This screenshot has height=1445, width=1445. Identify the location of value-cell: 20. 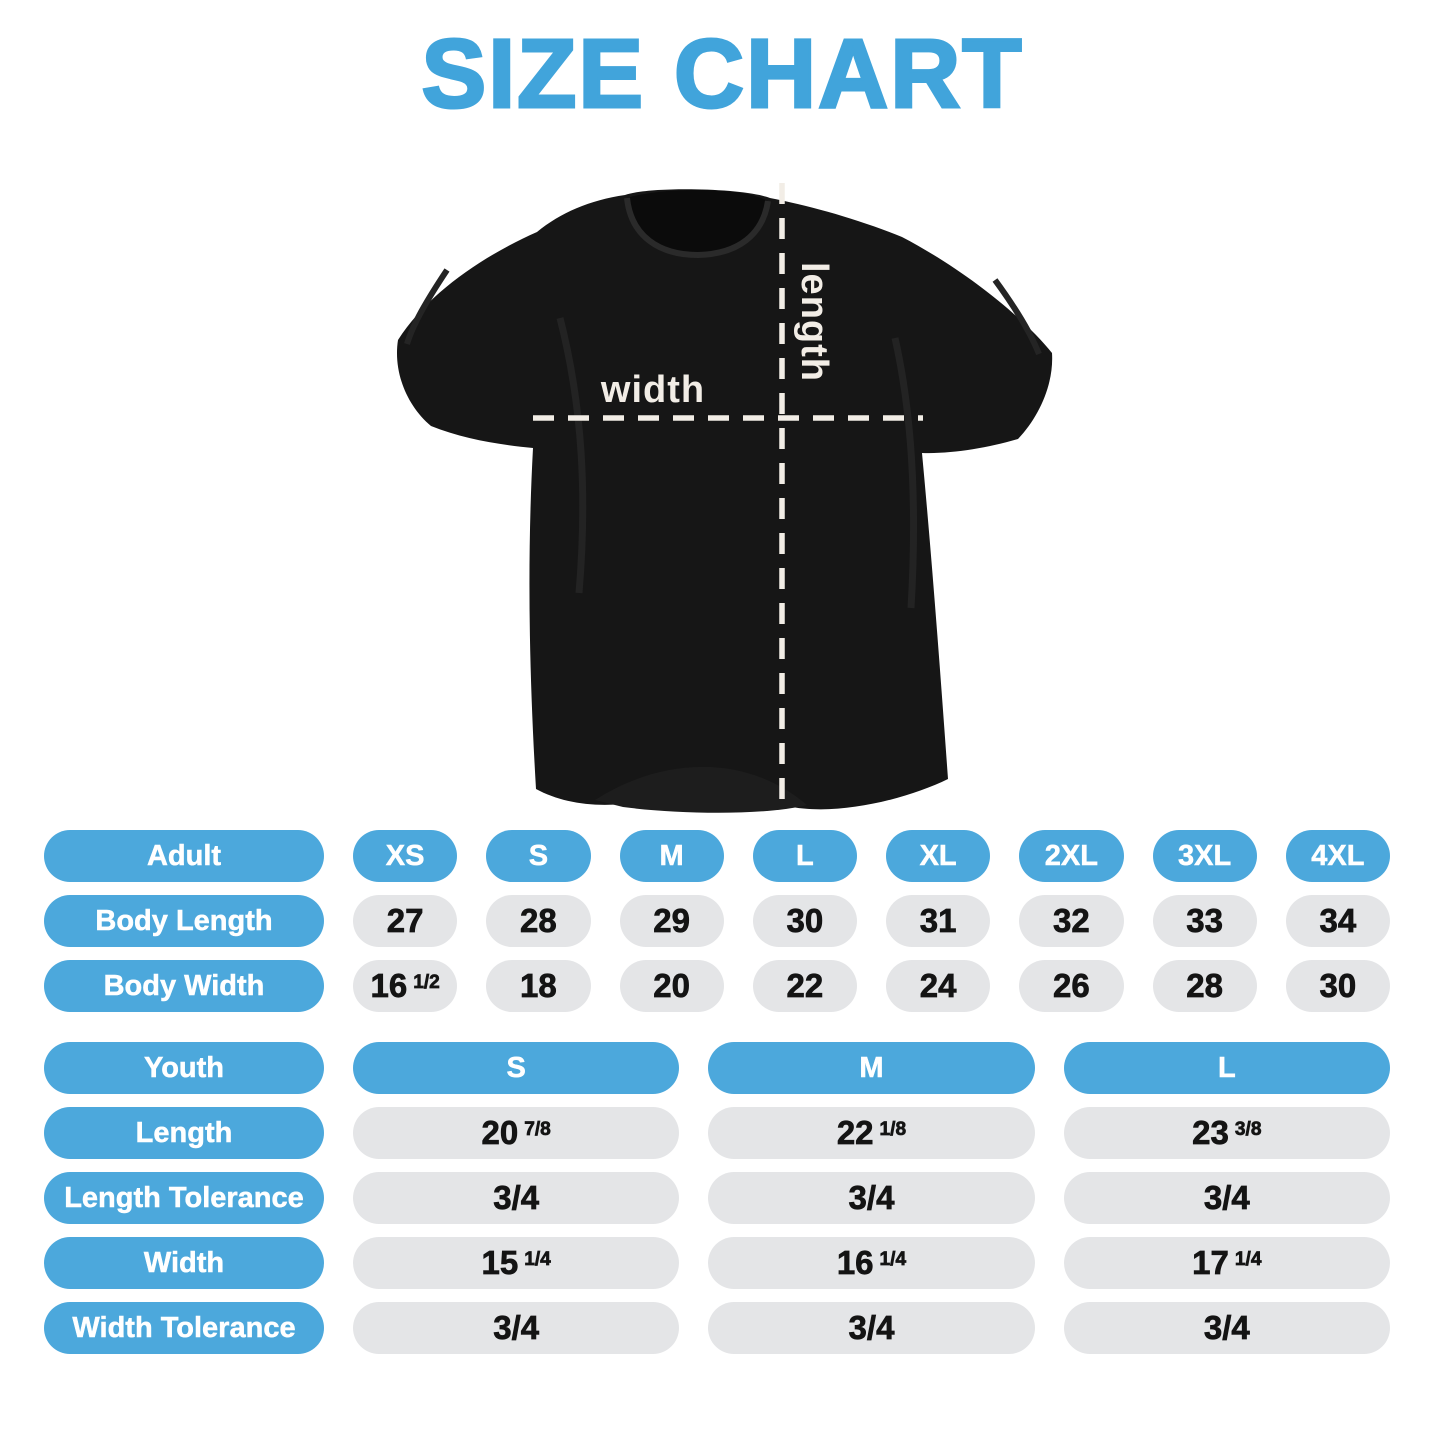
(671, 986).